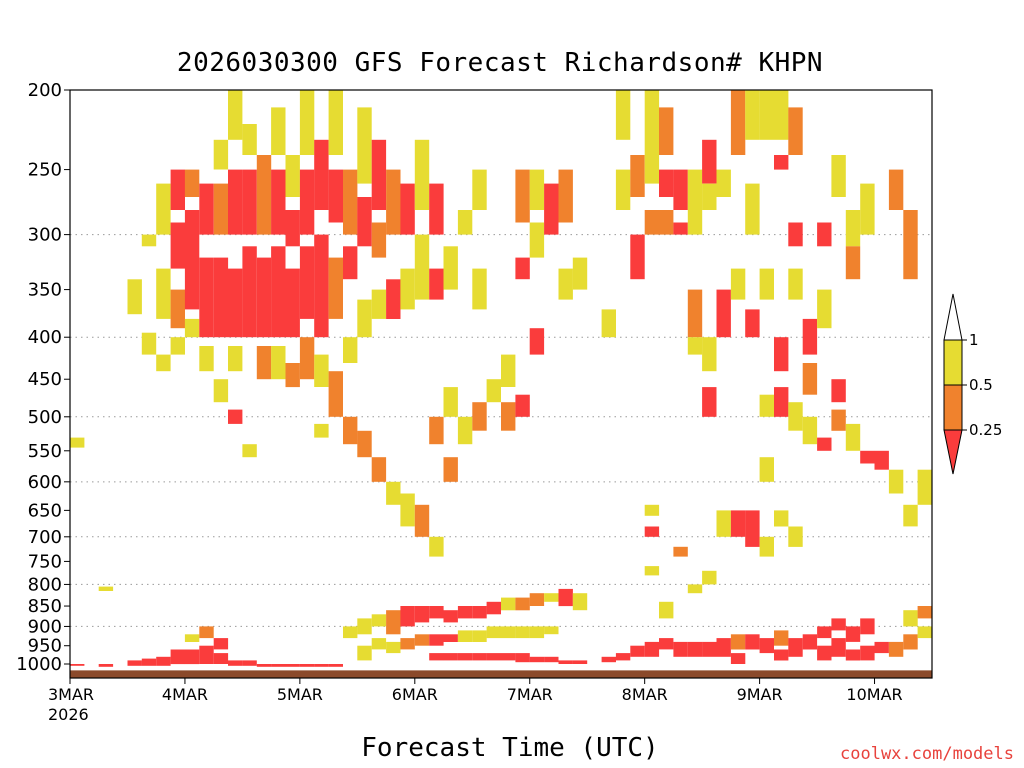 The image size is (1024, 768). Describe the element at coordinates (45, 510) in the screenshot. I see `y-tick-label: 650` at that location.